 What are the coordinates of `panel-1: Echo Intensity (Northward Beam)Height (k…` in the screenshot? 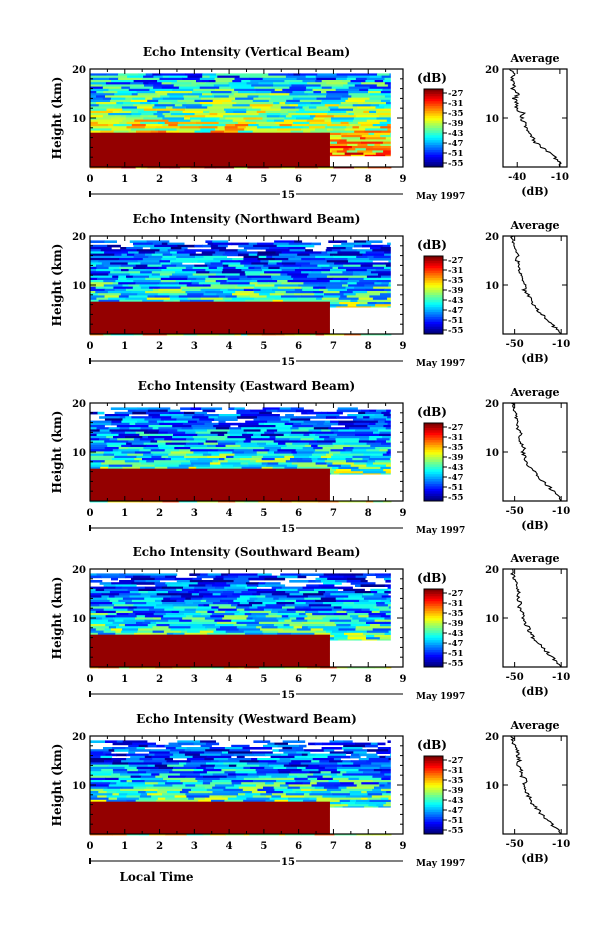 It's located at (310, 290).